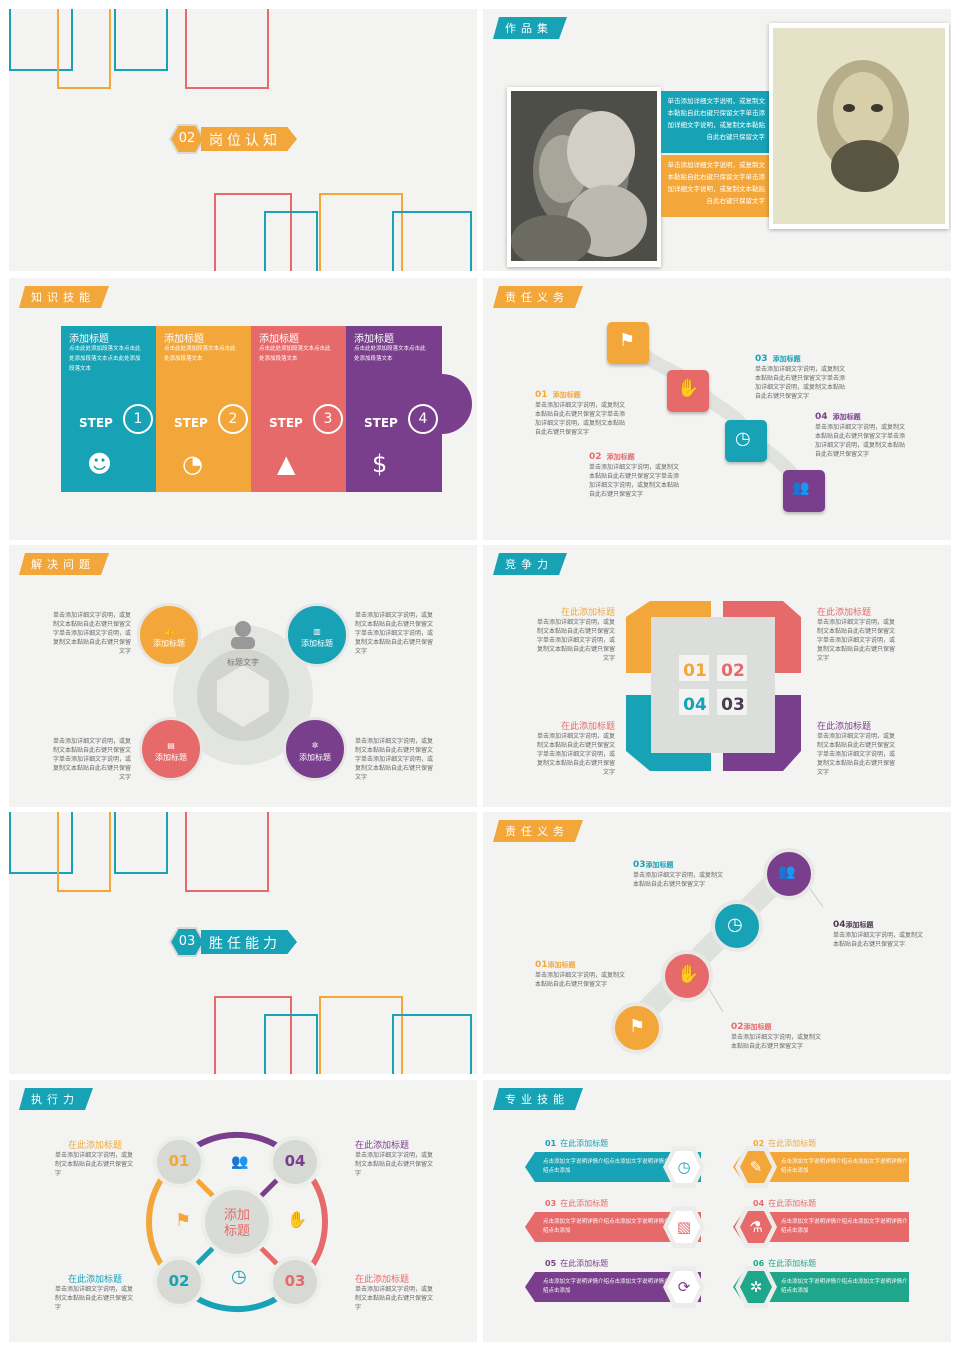  What do you see at coordinates (737, 926) in the screenshot?
I see `node-3: ◷` at bounding box center [737, 926].